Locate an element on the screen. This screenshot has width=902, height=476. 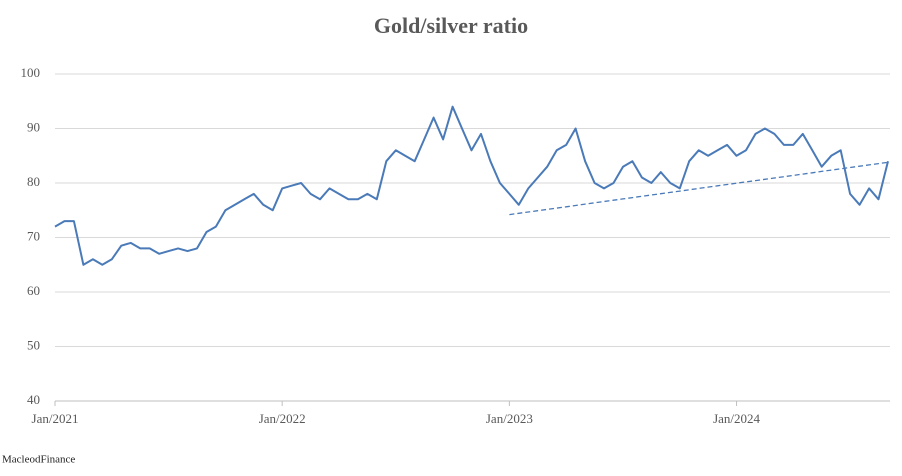
y-tick-label: 80 is located at coordinates (33, 181).